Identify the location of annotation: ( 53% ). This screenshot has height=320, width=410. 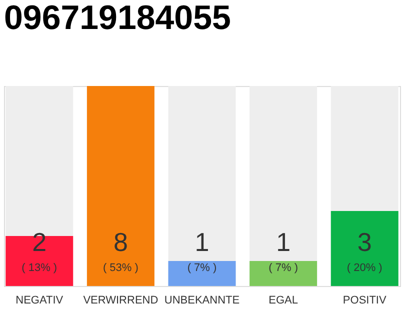
(120, 268).